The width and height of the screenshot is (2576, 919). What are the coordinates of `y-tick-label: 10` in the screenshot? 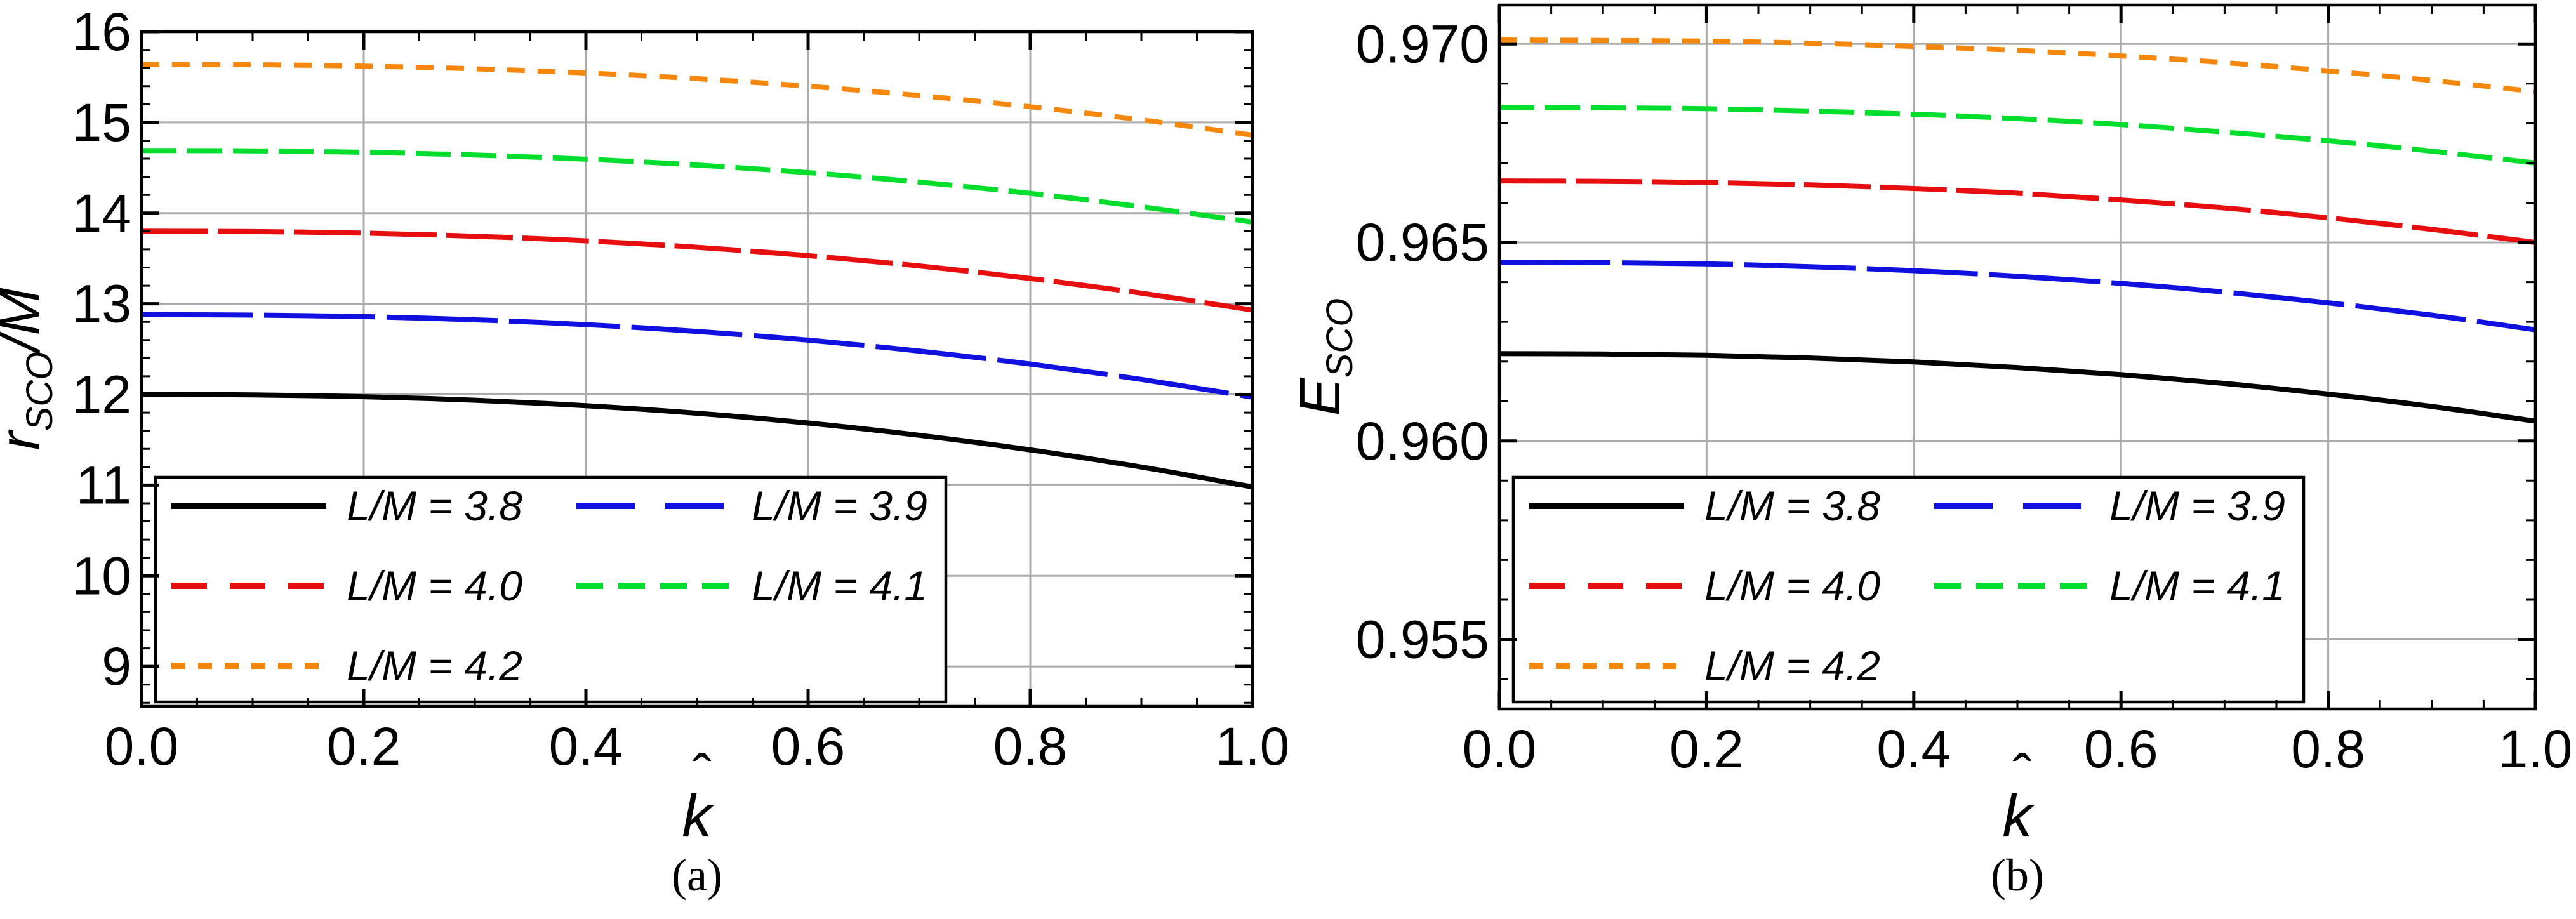 It's located at (101, 575).